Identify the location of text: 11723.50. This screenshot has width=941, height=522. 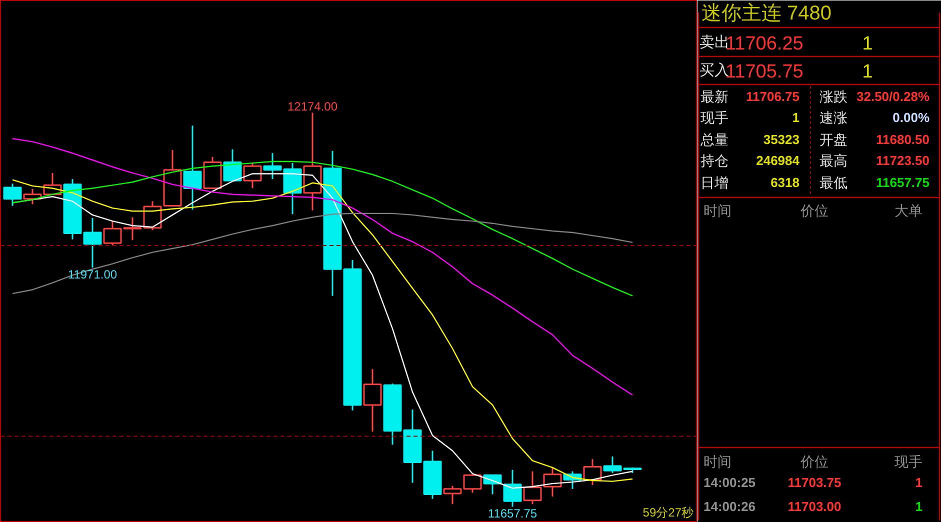
(903, 160).